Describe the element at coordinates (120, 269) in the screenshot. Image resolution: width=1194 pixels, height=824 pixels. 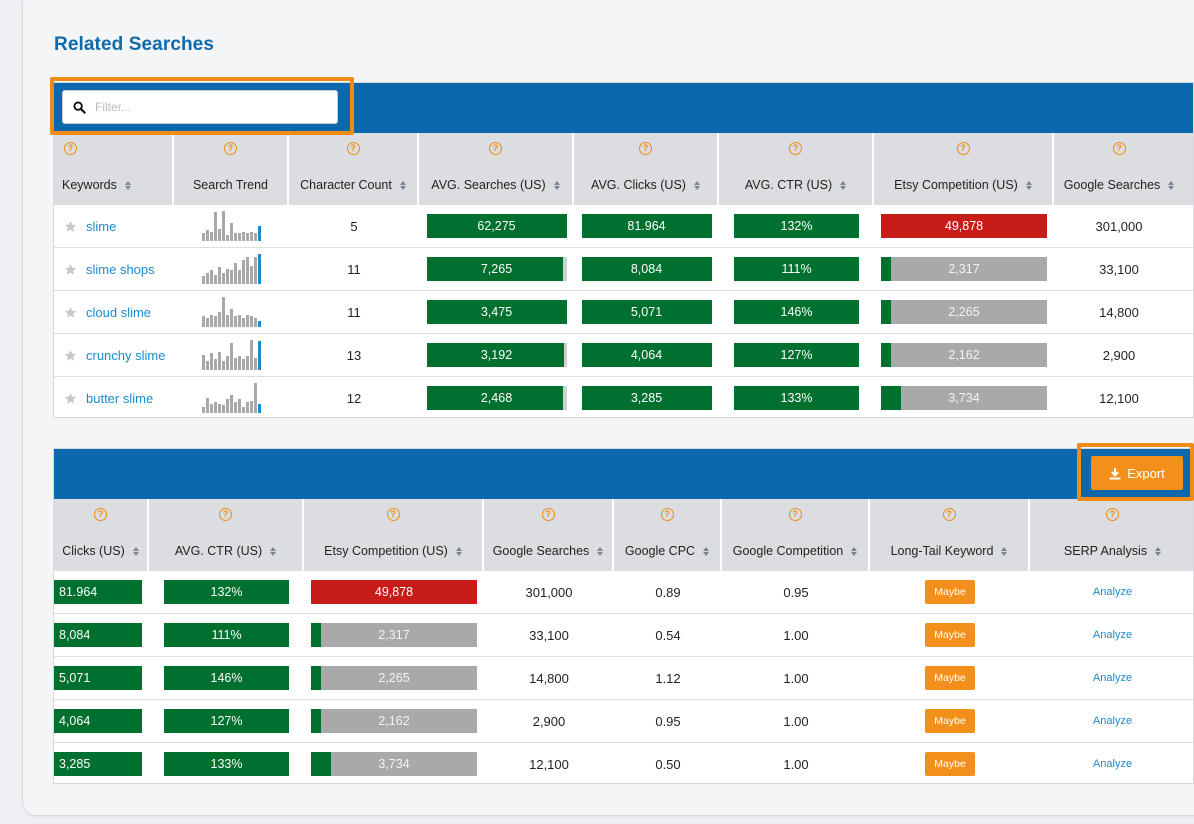
I see `keyword-link: slime shops` at that location.